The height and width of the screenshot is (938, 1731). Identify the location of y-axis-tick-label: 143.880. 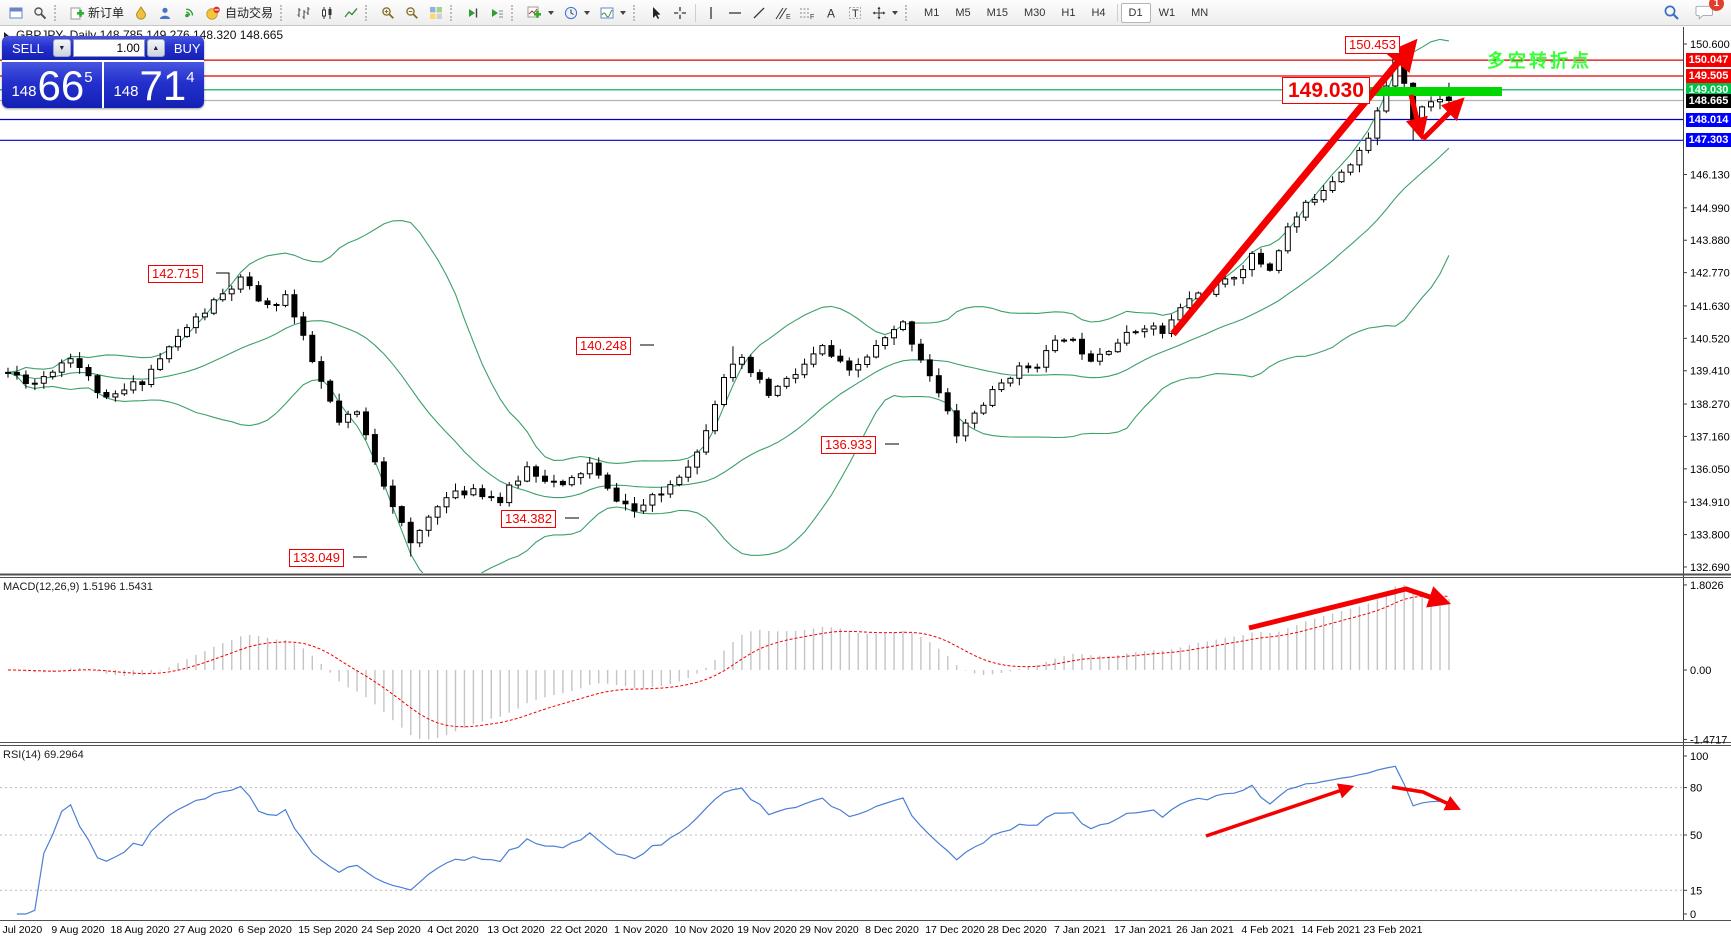
(1710, 241).